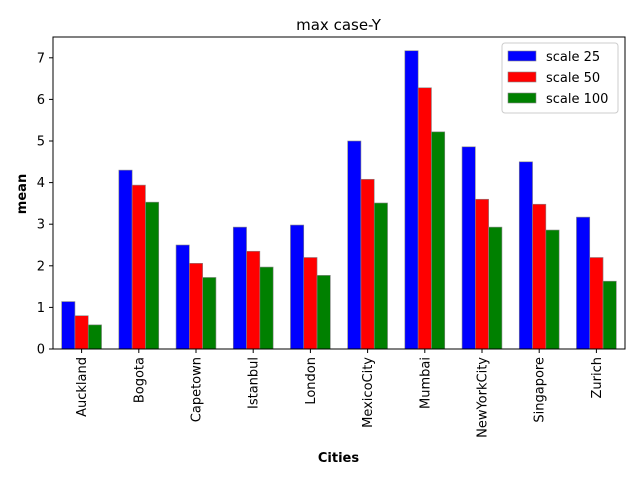  What do you see at coordinates (41, 58) in the screenshot?
I see `y-tick-label: 7` at bounding box center [41, 58].